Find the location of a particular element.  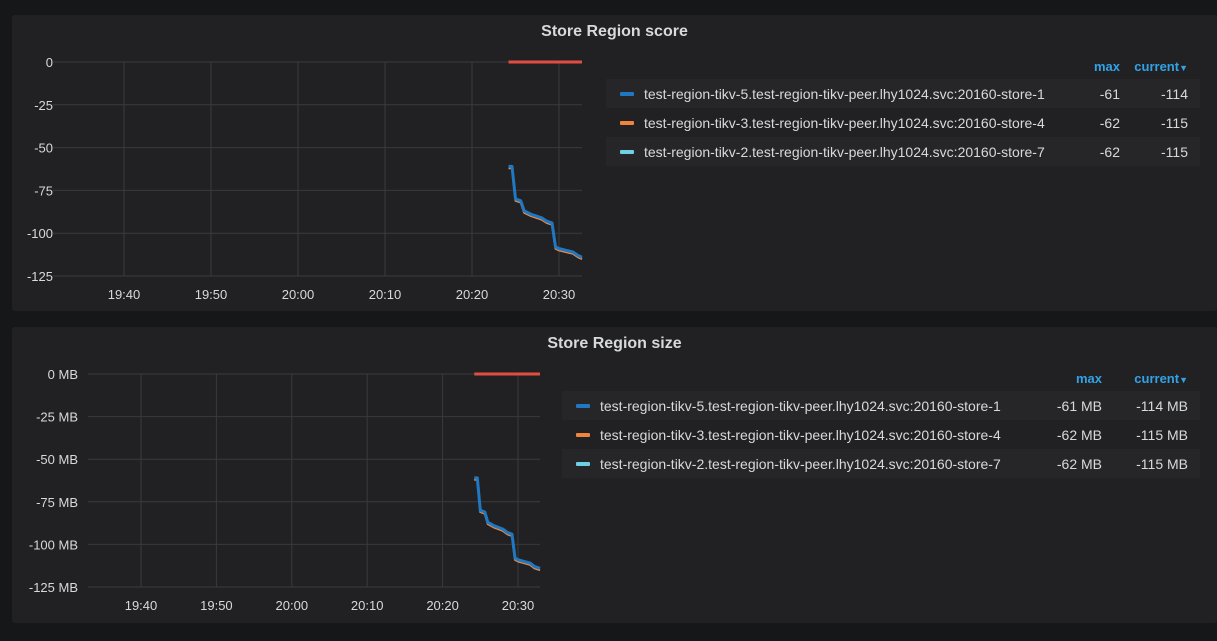

y-axis-tick-label: -75 is located at coordinates (43, 190).